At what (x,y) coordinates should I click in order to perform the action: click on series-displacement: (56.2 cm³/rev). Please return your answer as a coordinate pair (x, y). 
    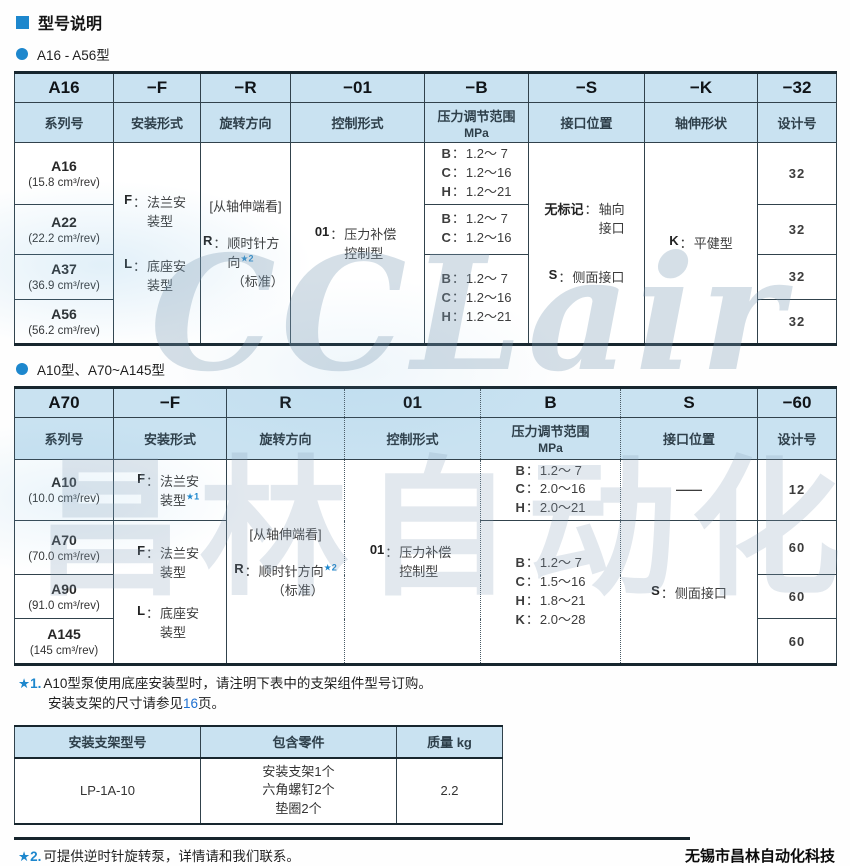
    Looking at the image, I should click on (64, 330).